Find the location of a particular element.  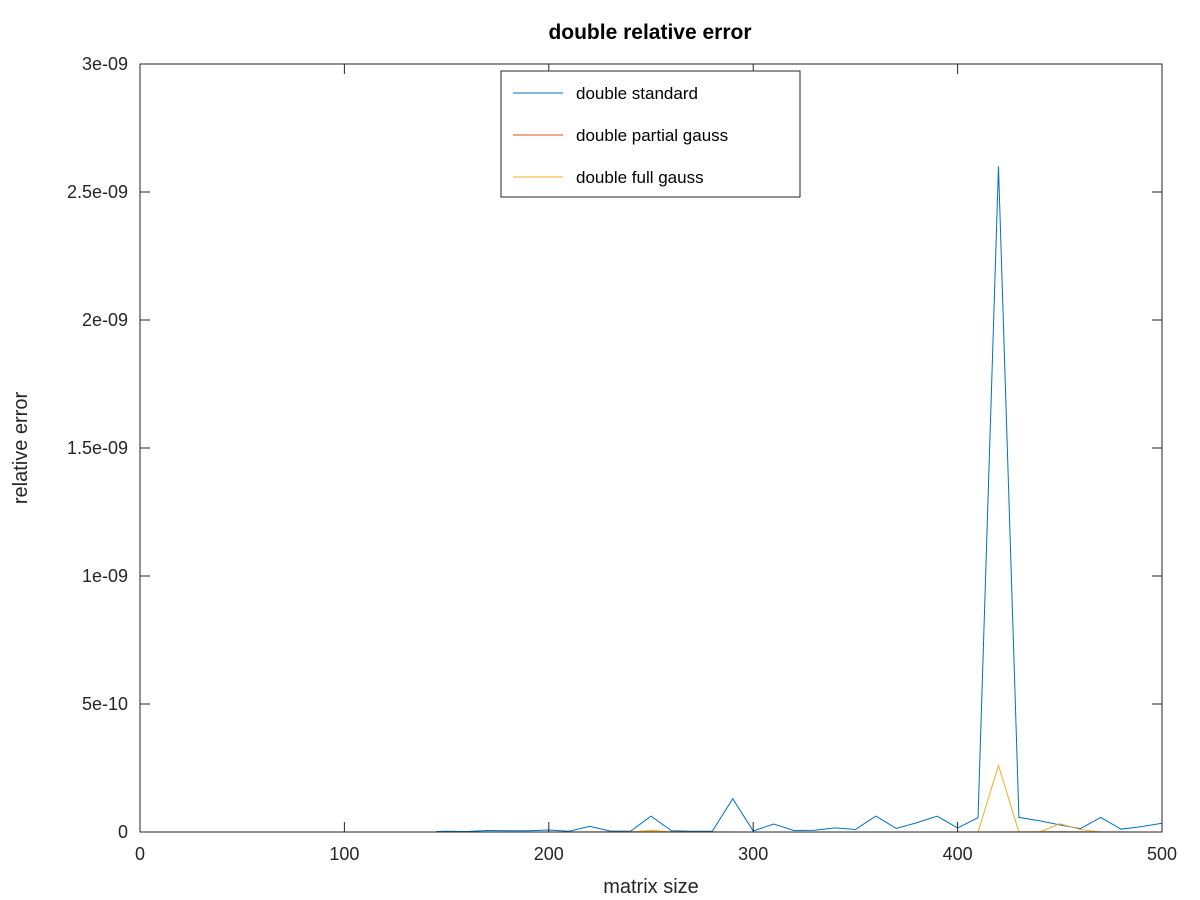

x-tick-label: 0 is located at coordinates (140, 854).